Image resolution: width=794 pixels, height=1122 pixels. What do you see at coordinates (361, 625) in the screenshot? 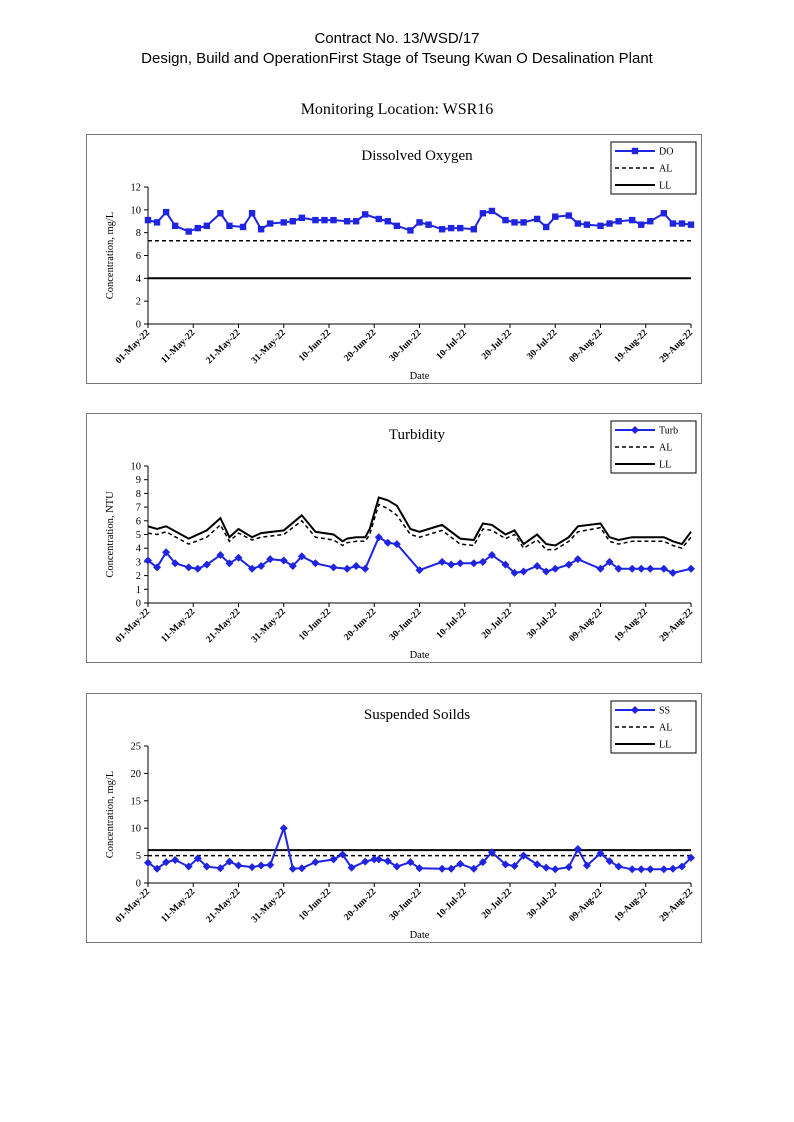
I see `x-tick-label: 20-Jun-22` at bounding box center [361, 625].